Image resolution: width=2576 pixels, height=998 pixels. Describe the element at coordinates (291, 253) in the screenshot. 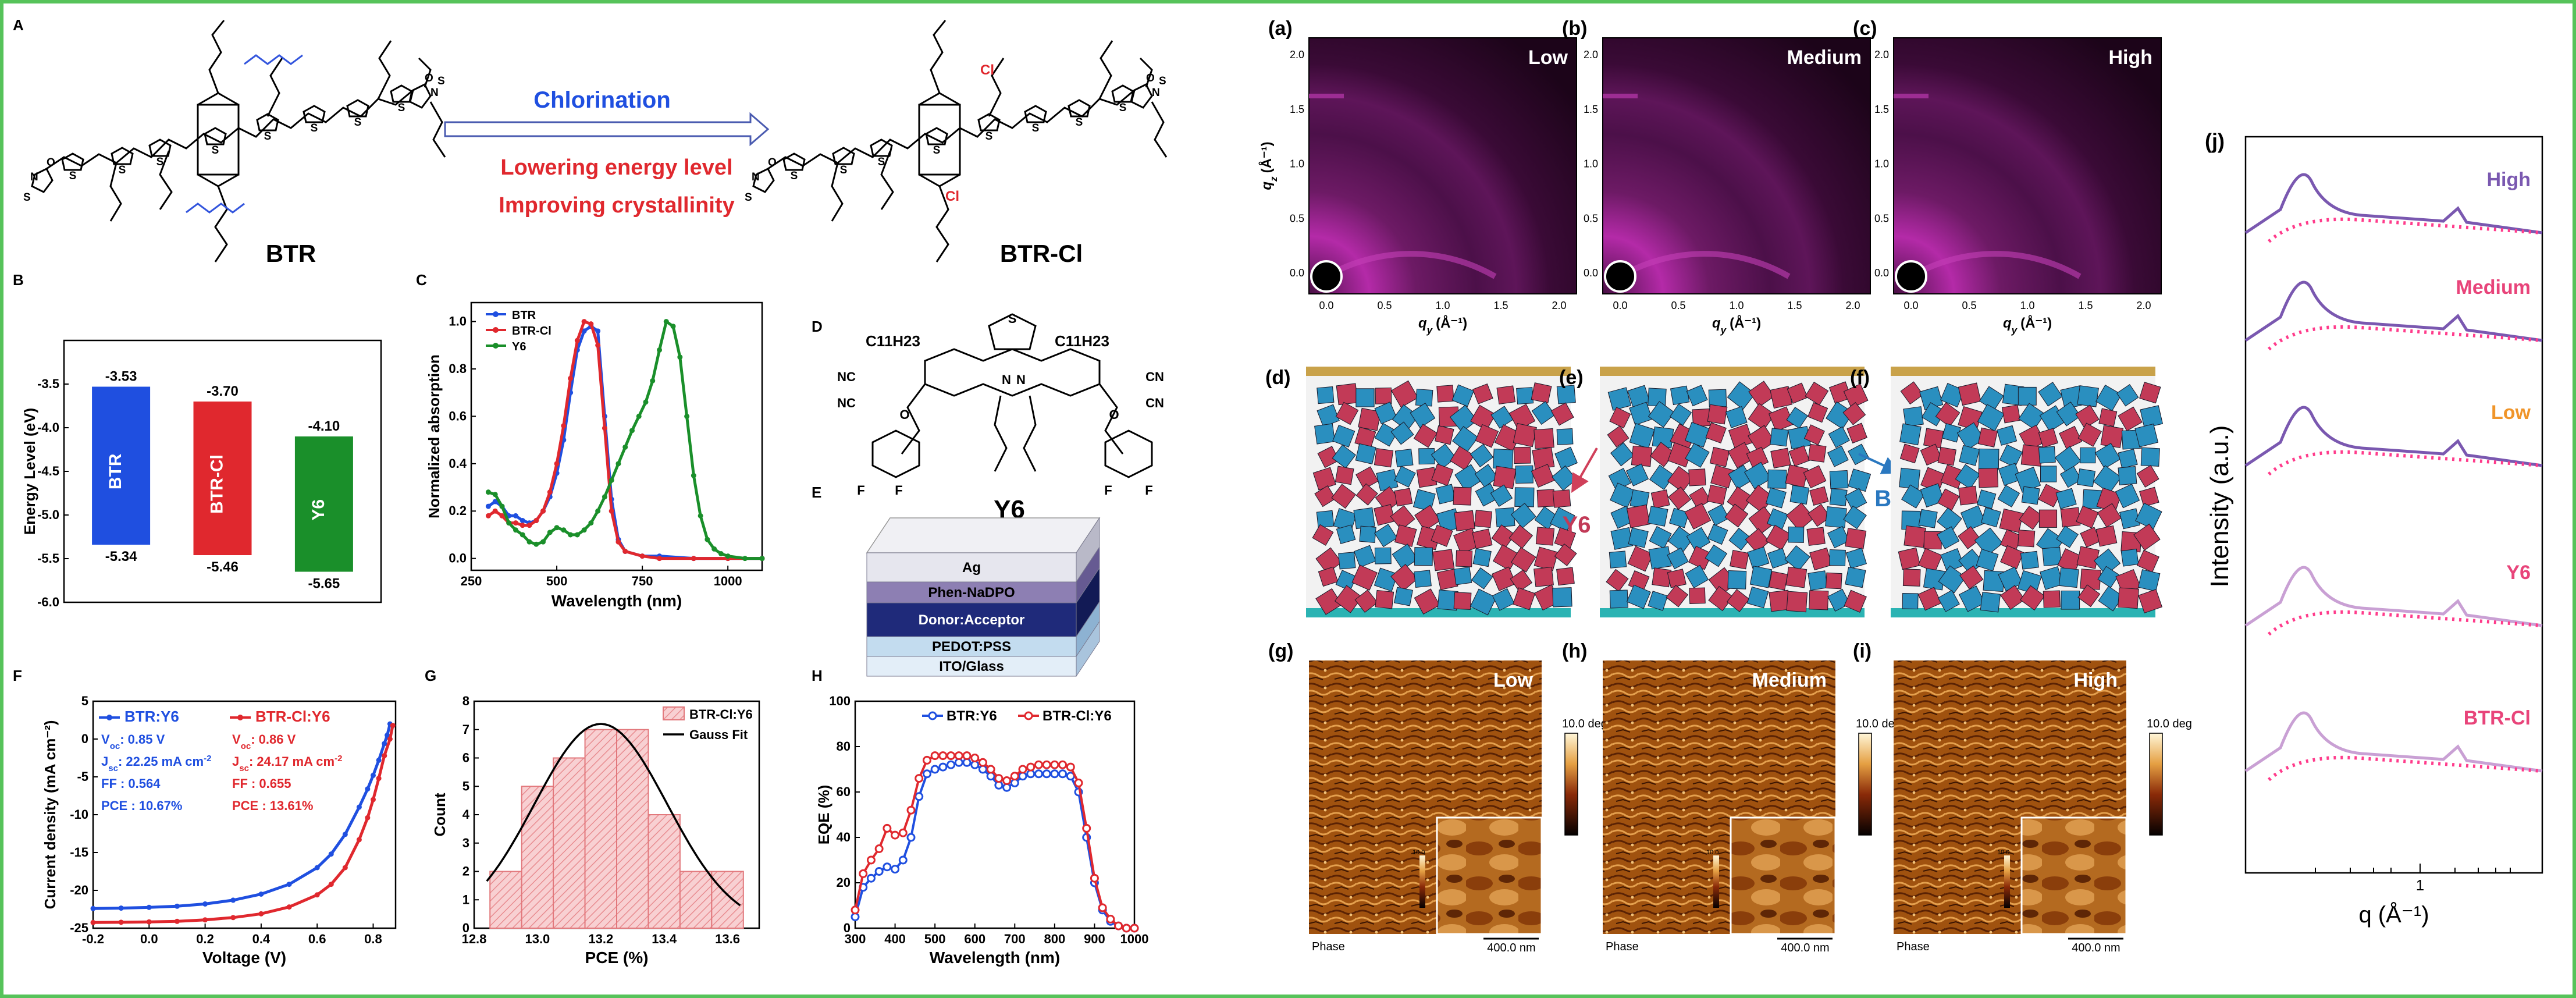

I see `btr-name: BTR` at that location.